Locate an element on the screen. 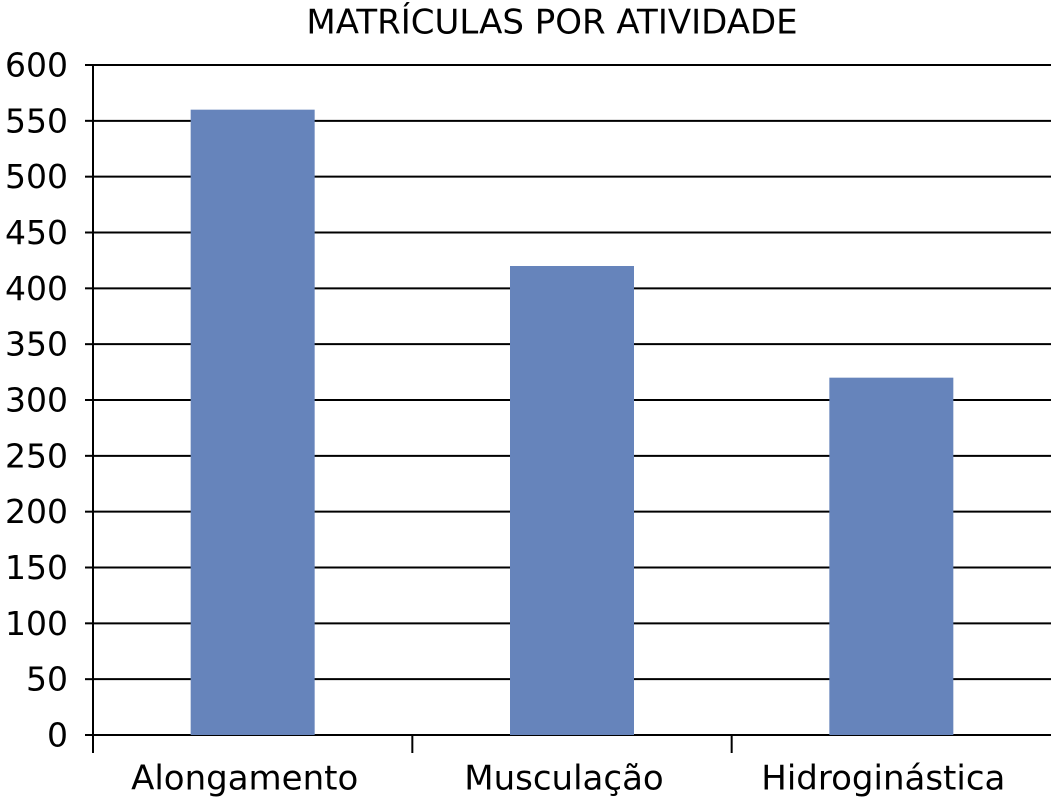 Image resolution: width=1051 pixels, height=805 pixels. y-tick-label: 150 is located at coordinates (36, 567).